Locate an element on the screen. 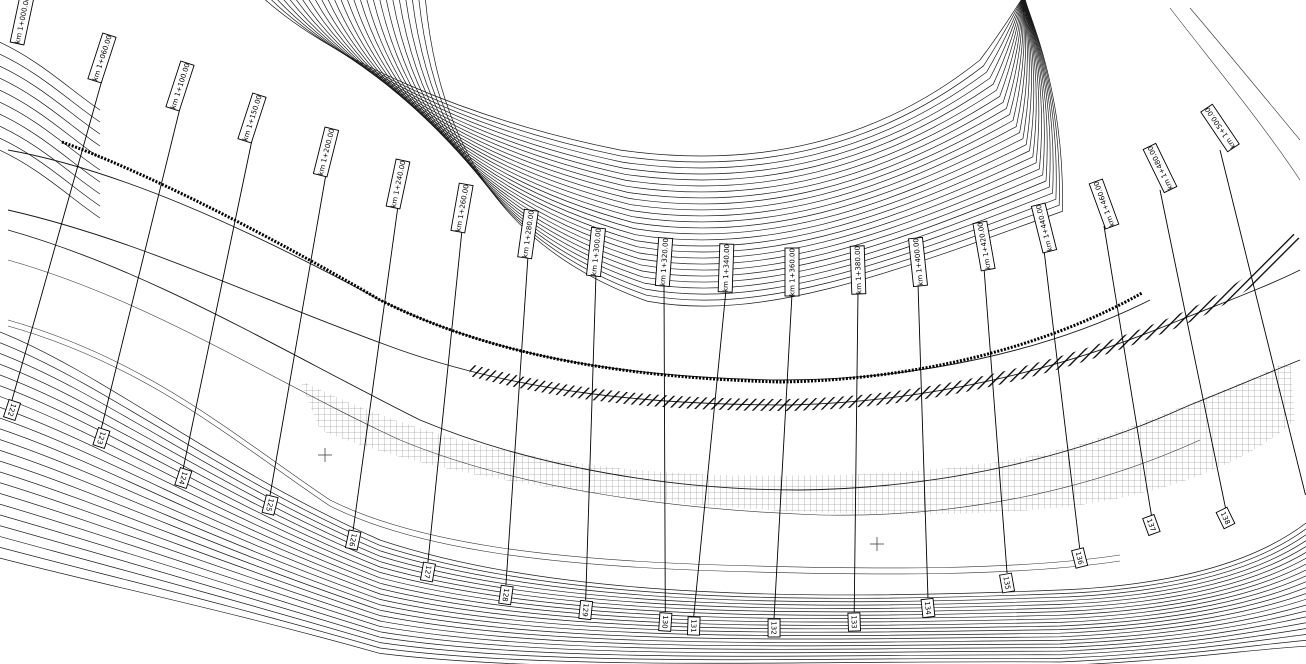 This screenshot has height=664, width=1306. section-number-text: 129 is located at coordinates (585, 610).